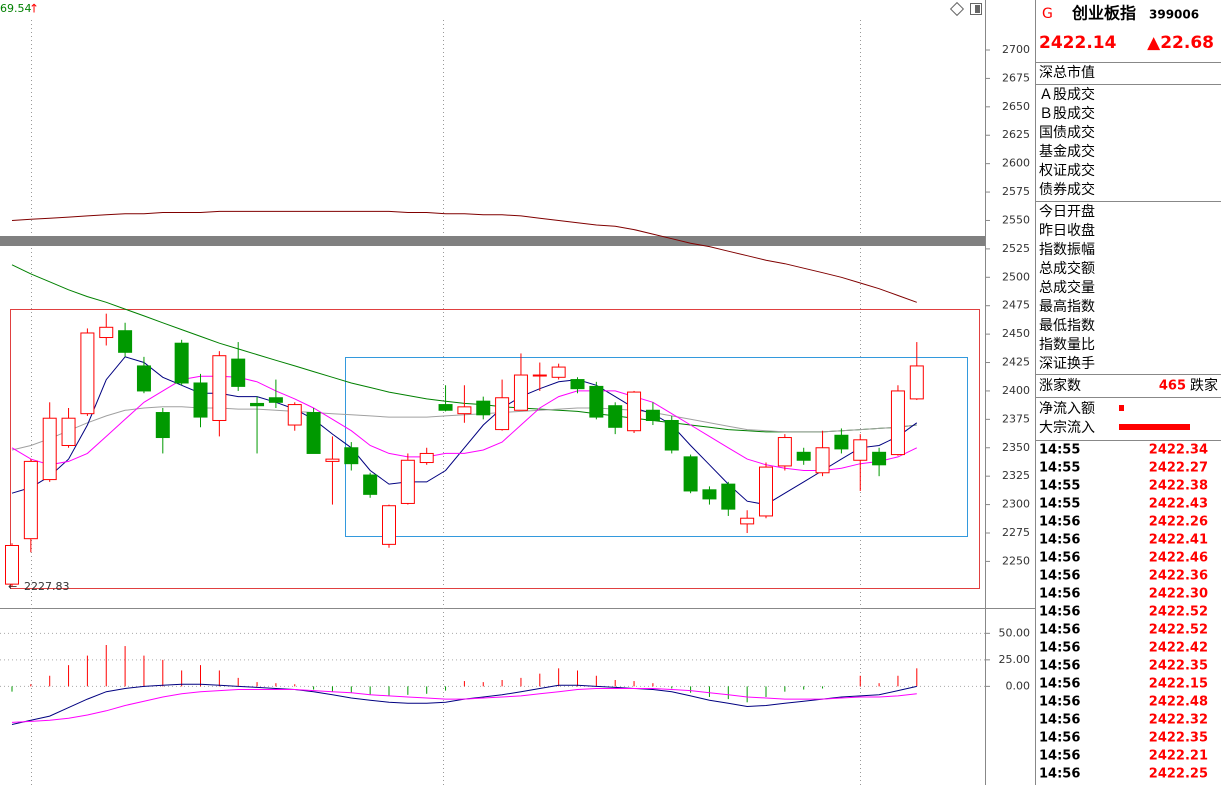 This screenshot has width=1221, height=785. I want to click on field-label: 指数量比, so click(1067, 345).